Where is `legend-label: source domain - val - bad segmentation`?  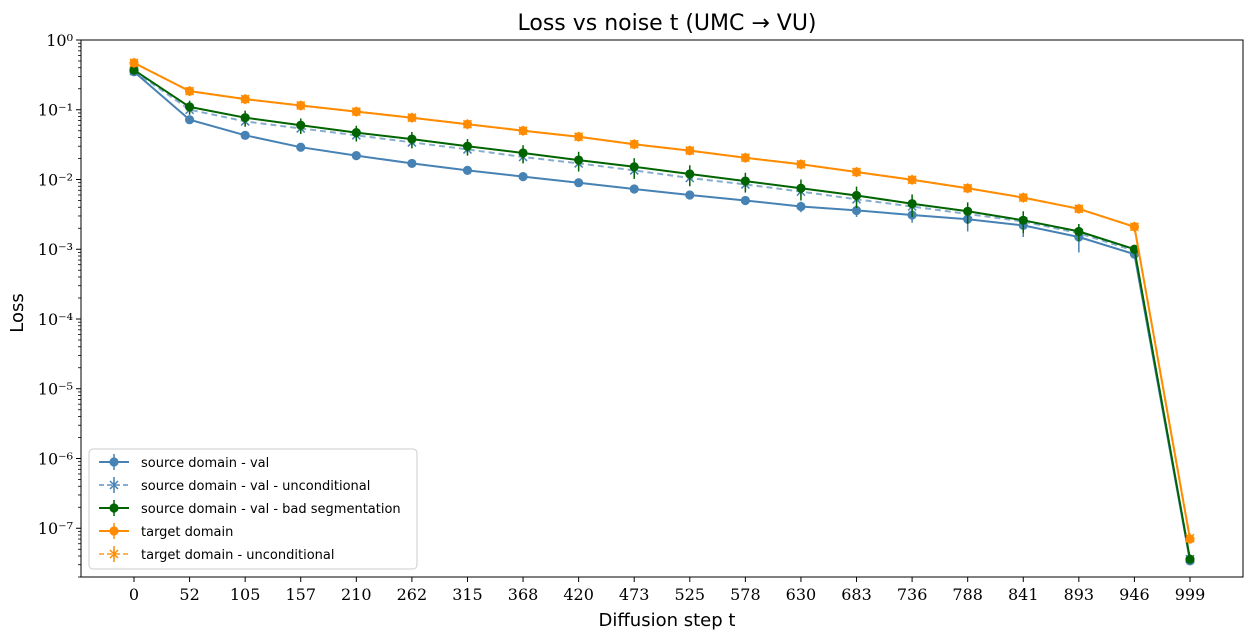 legend-label: source domain - val - bad segmentation is located at coordinates (271, 509).